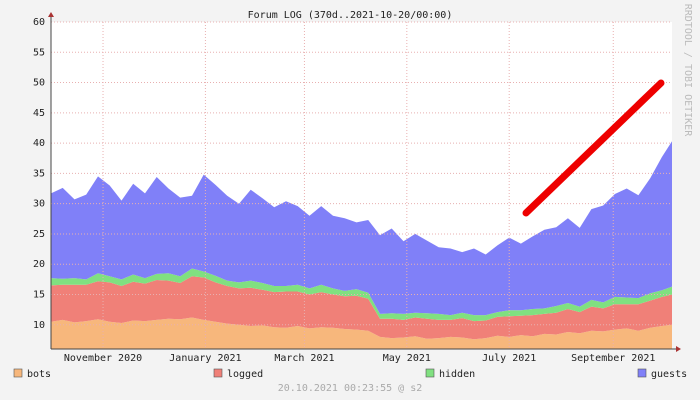  Describe the element at coordinates (39, 52) in the screenshot. I see `y-tick-label: 55` at that location.